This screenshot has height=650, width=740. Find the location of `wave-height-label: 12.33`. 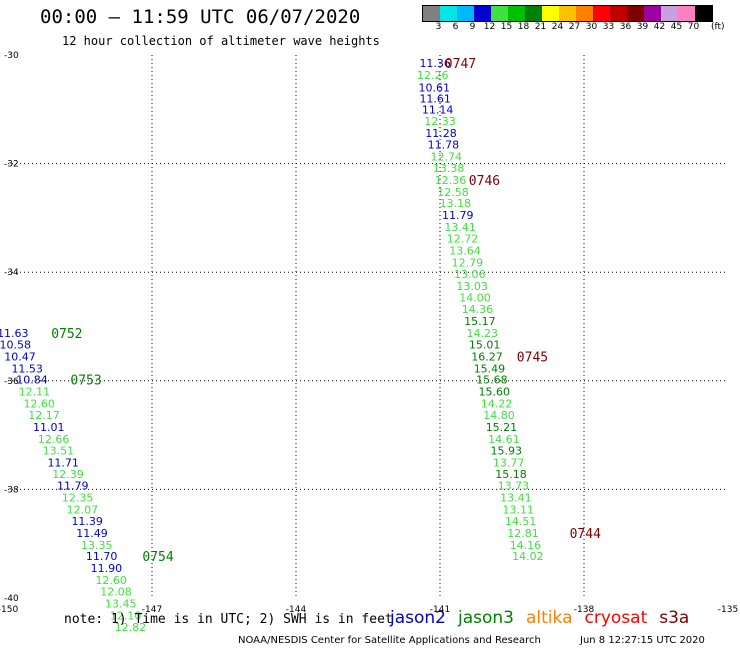

wave-height-label: 12.33 is located at coordinates (440, 121).